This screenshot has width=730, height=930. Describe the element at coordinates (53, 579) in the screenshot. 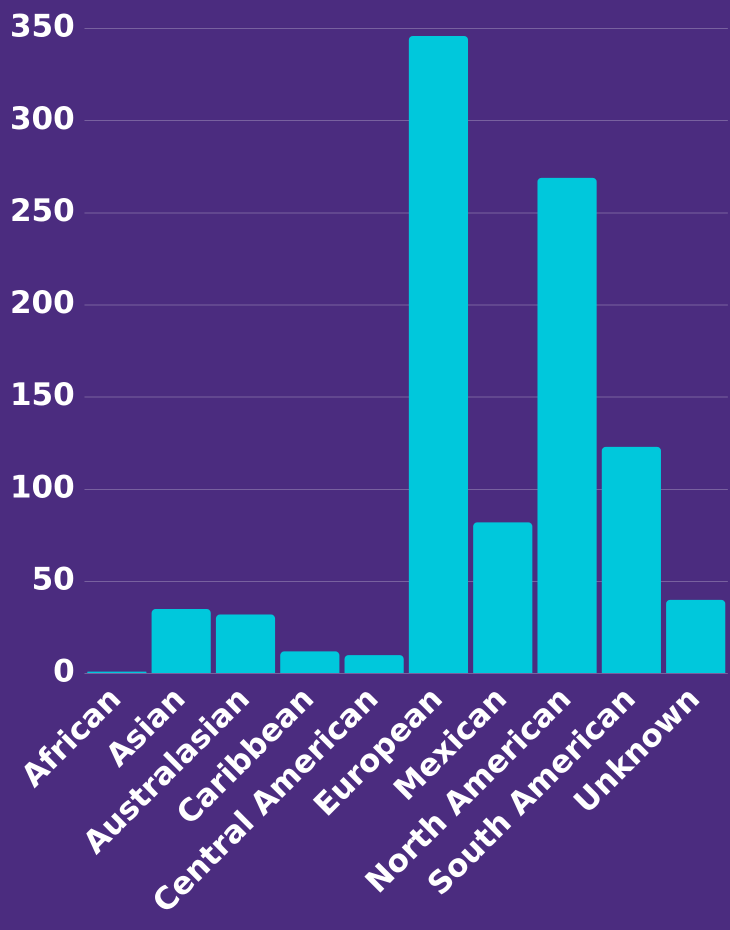

I see `y-tick-label: 50` at that location.